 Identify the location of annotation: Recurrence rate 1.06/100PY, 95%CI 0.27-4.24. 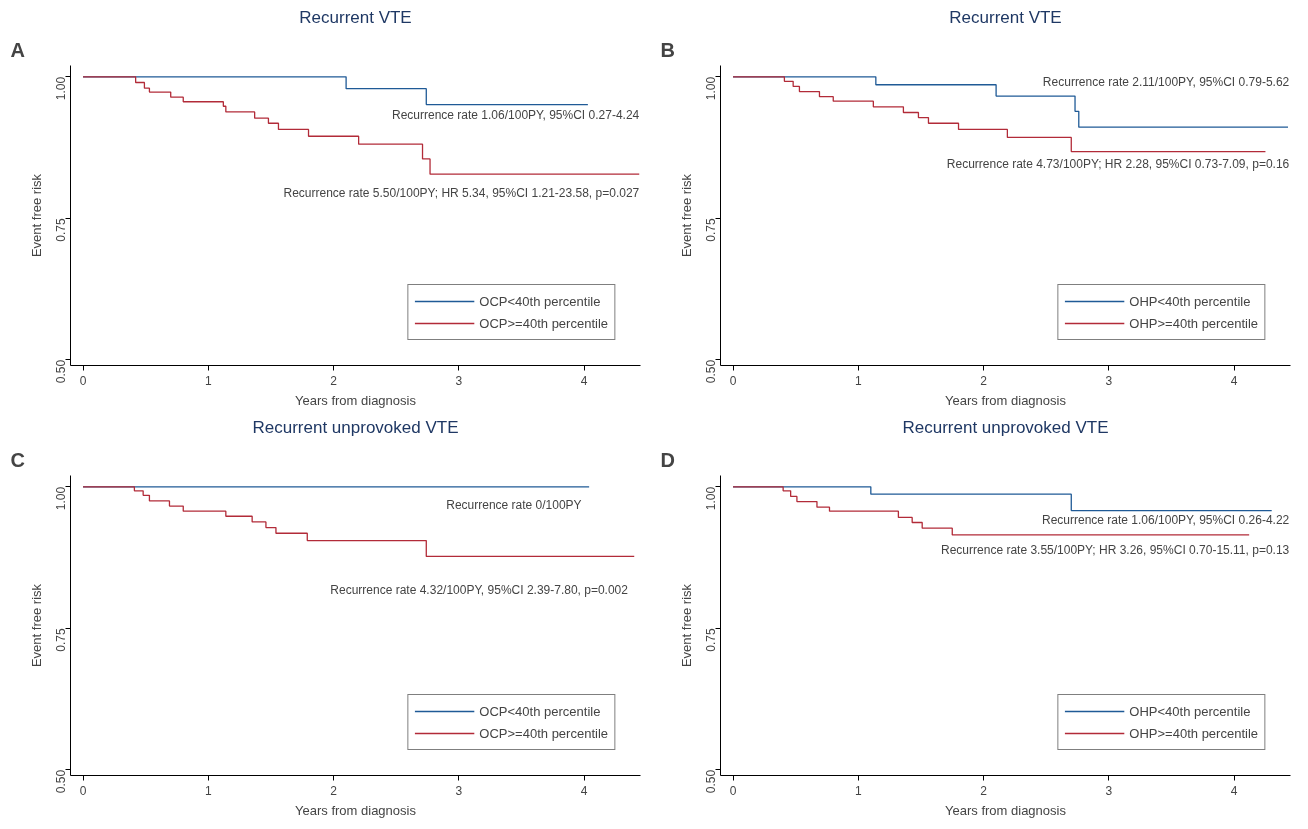
(515, 114).